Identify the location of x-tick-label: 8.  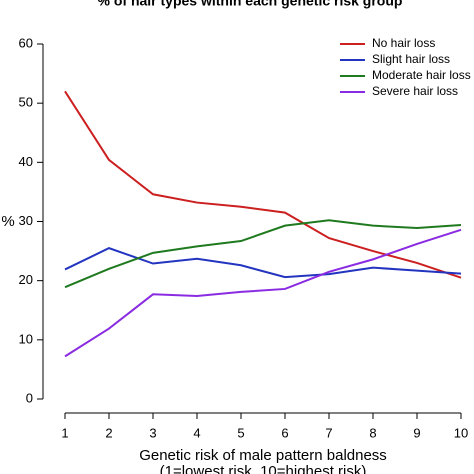
(372, 432).